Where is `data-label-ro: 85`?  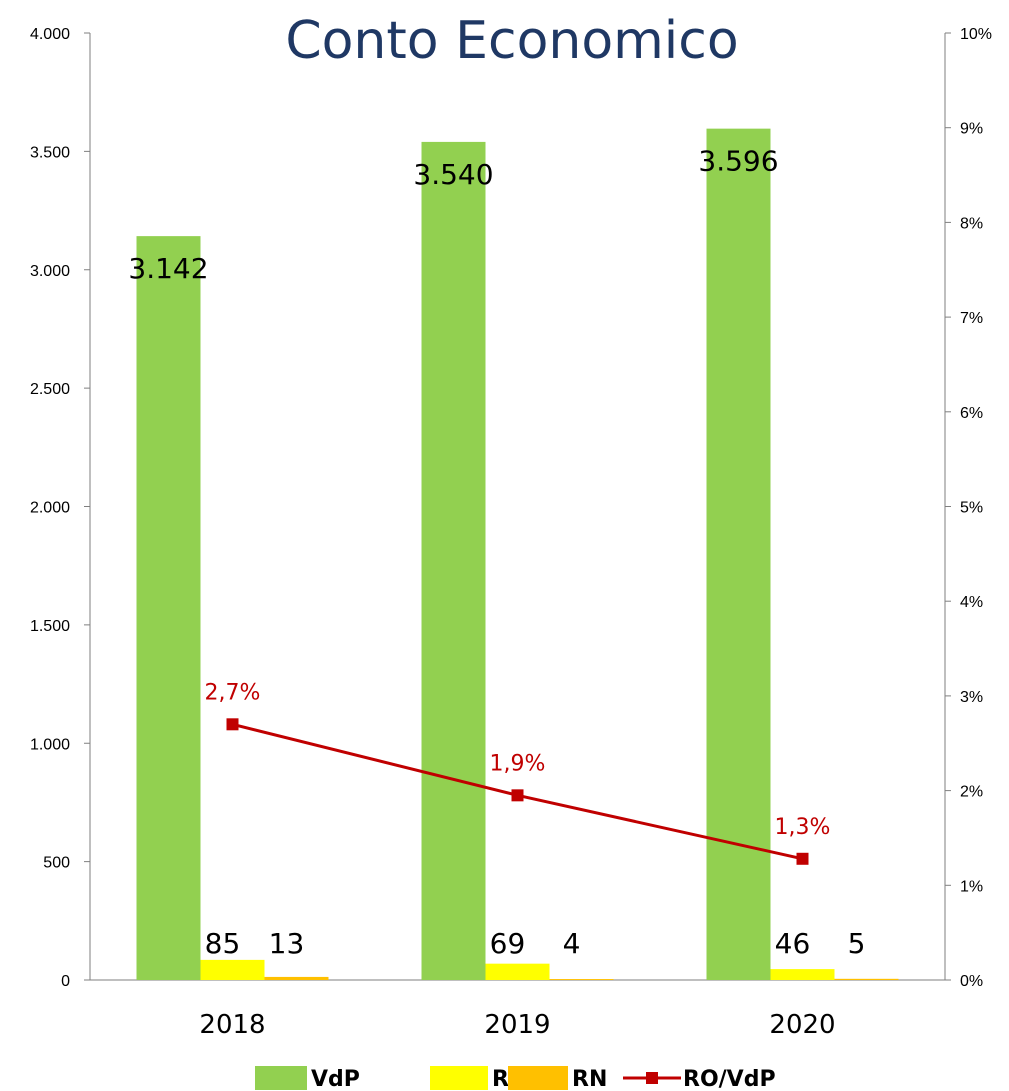
data-label-ro: 85 is located at coordinates (223, 943).